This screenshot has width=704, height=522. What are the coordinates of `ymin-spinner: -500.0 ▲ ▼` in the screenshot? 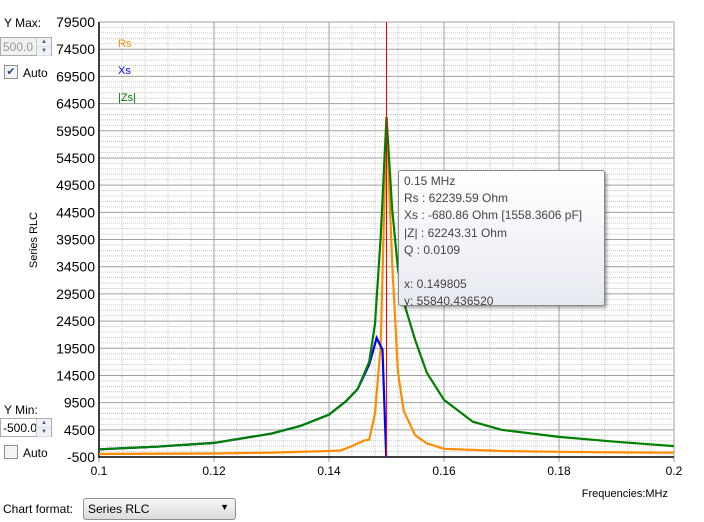 It's located at (26, 427).